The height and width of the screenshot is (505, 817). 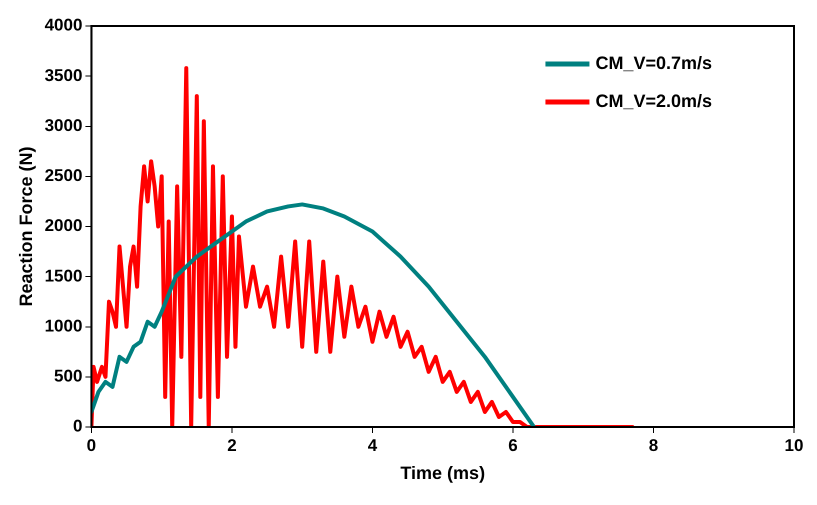 I want to click on y-tick-label: 2000, so click(x=63, y=226).